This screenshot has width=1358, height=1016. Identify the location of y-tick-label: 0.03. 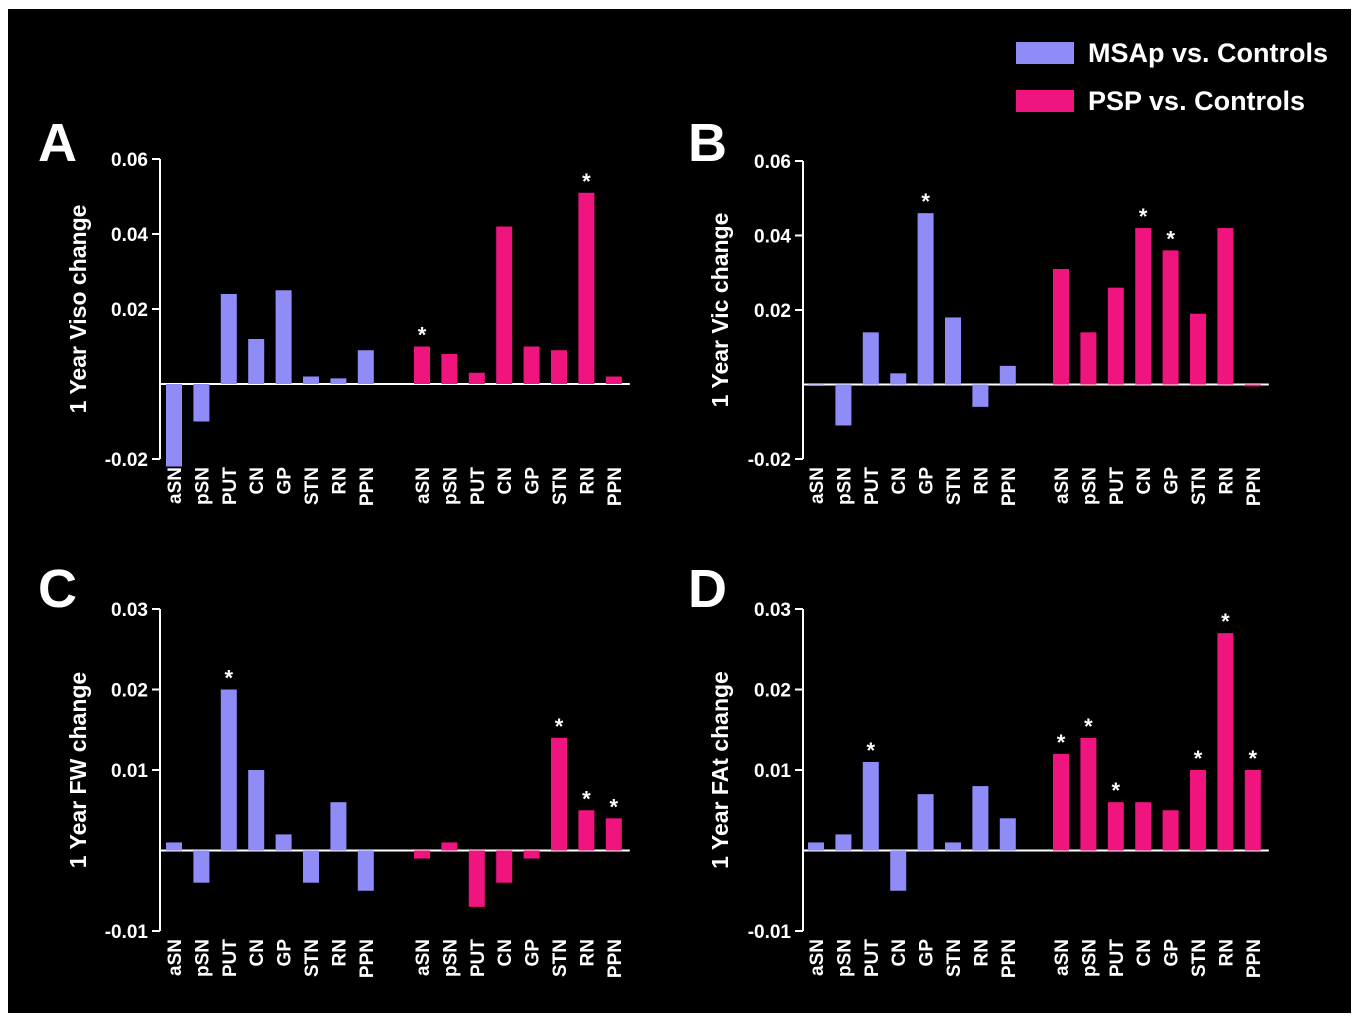
(129, 610).